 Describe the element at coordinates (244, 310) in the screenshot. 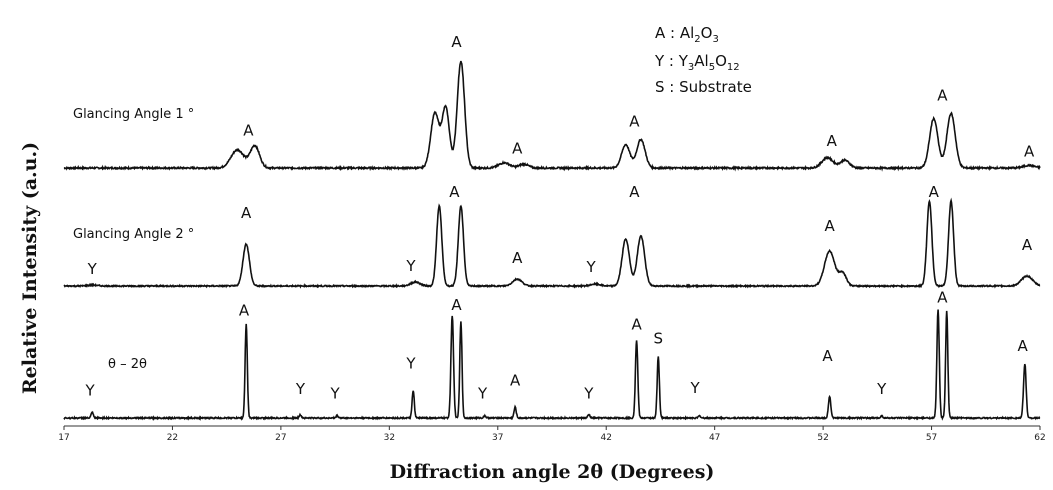

I see `peak-label-3-2: A` at that location.